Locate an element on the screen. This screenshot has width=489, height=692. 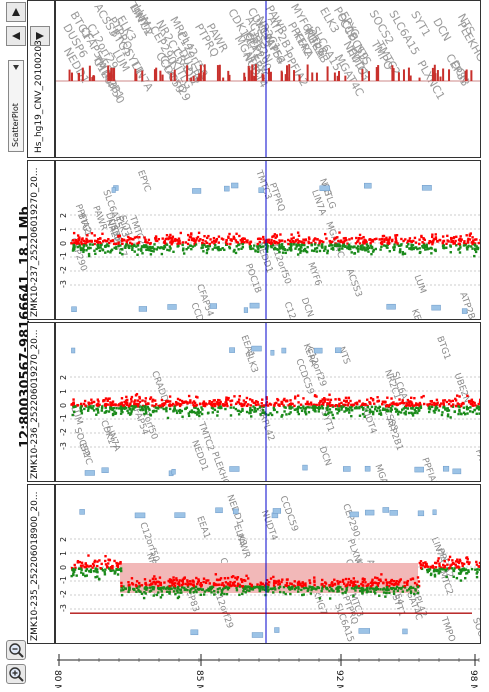
zoom-in-button is located at coordinates (16, 674).